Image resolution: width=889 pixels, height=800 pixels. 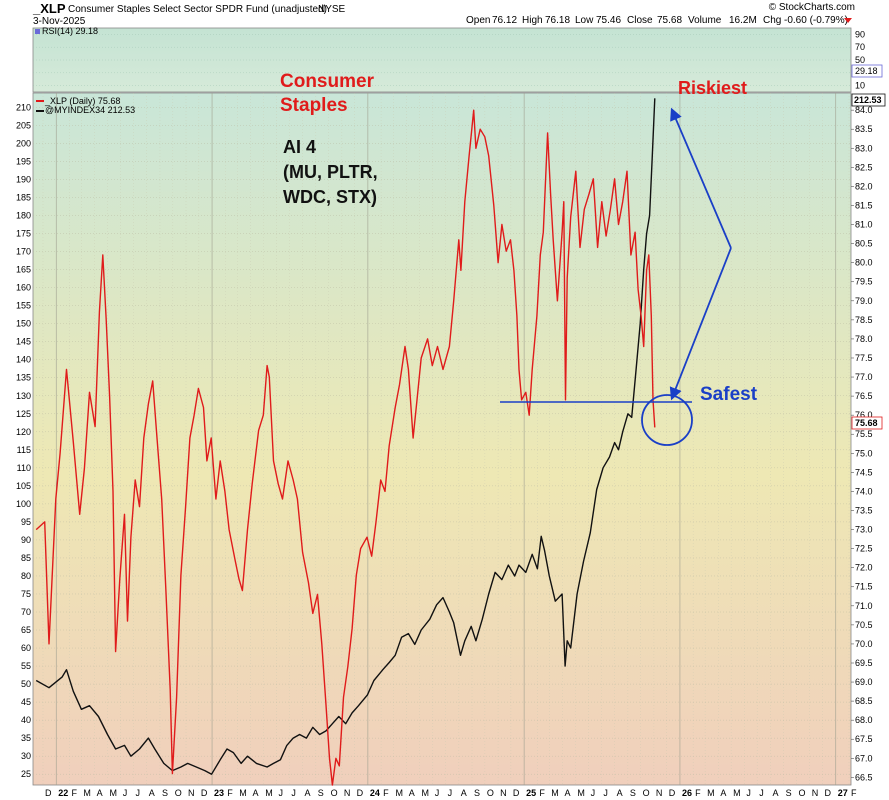 I want to click on x-tick-label: D, so click(x=204, y=793).